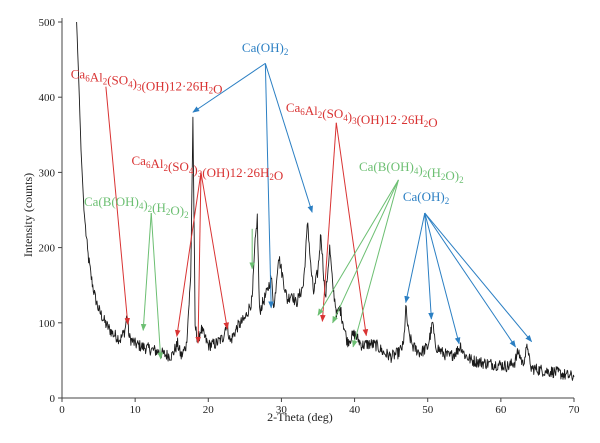 Image resolution: width=600 pixels, height=443 pixels. What do you see at coordinates (355, 410) in the screenshot?
I see `x-tick-label: 40` at bounding box center [355, 410].